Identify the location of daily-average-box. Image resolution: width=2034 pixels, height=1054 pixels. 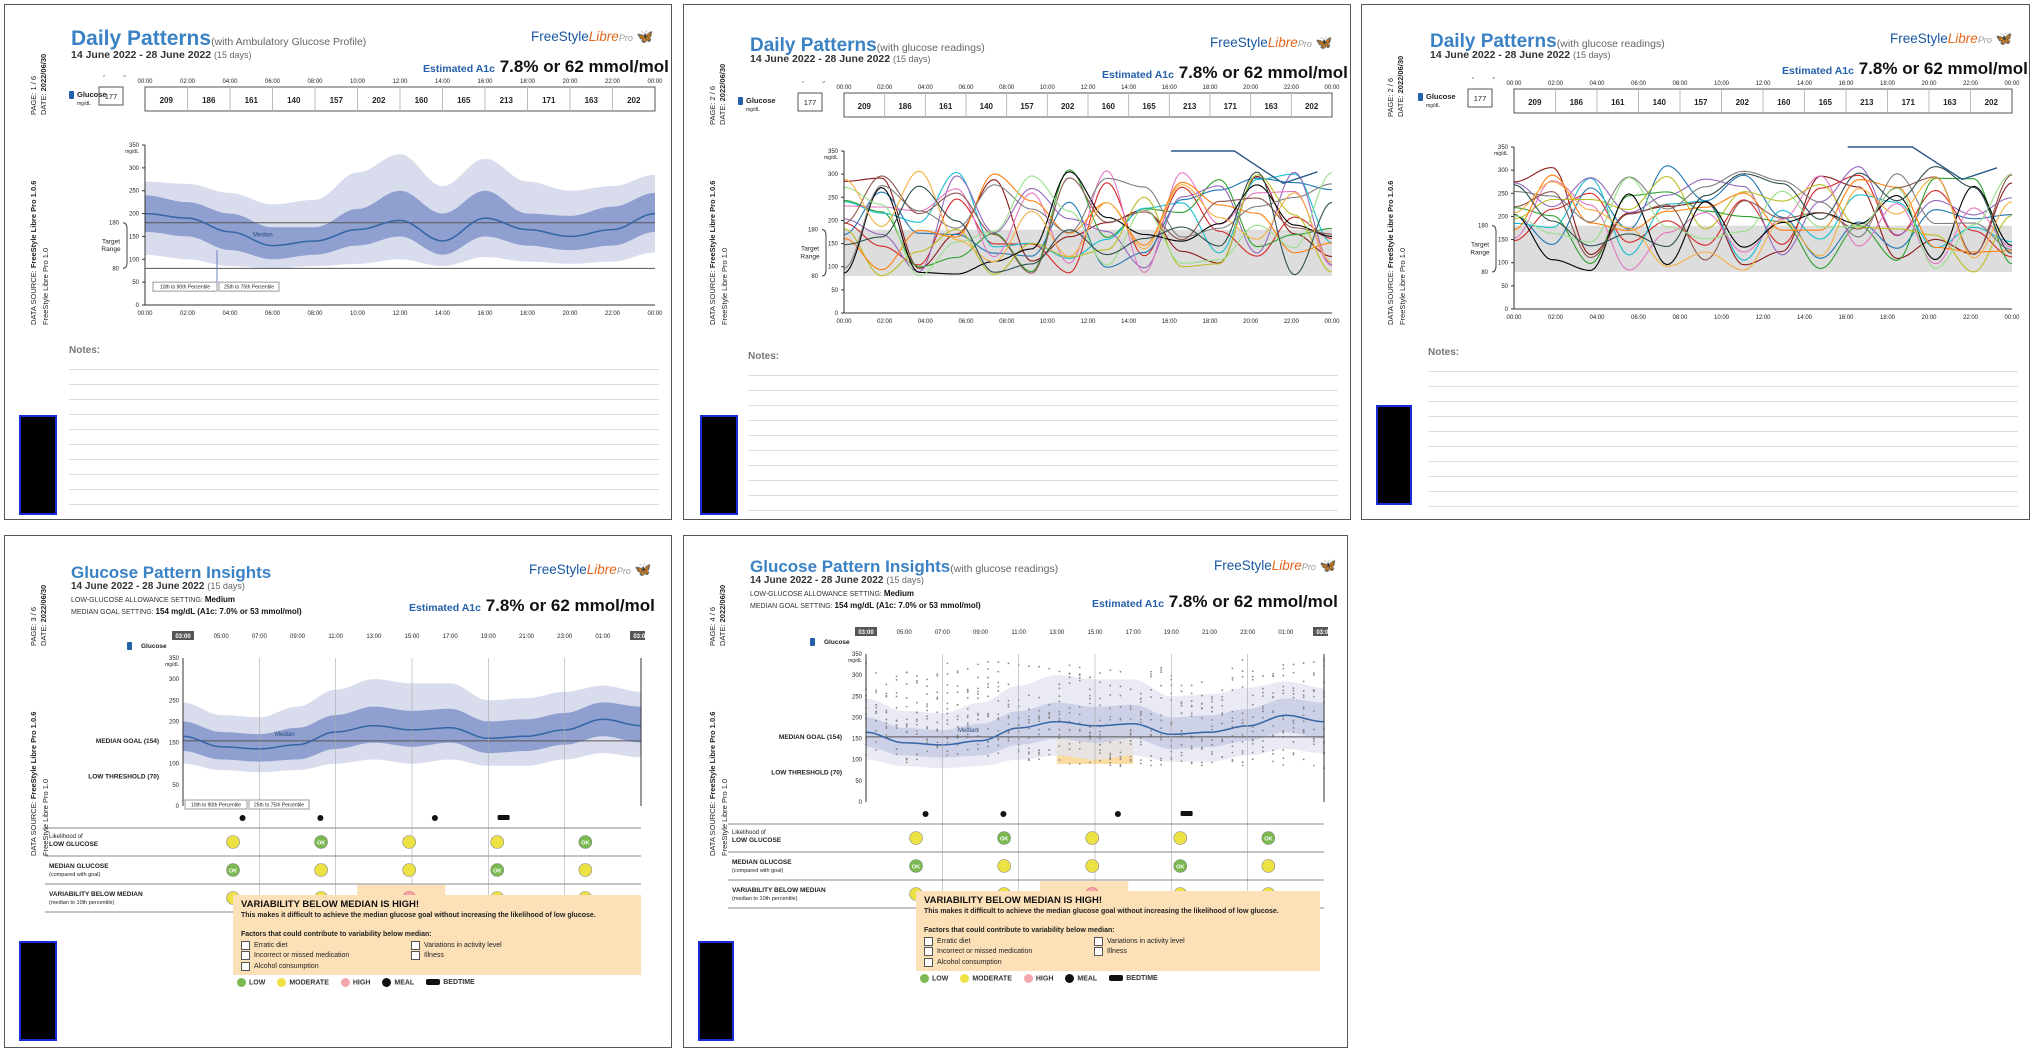
(1480, 98).